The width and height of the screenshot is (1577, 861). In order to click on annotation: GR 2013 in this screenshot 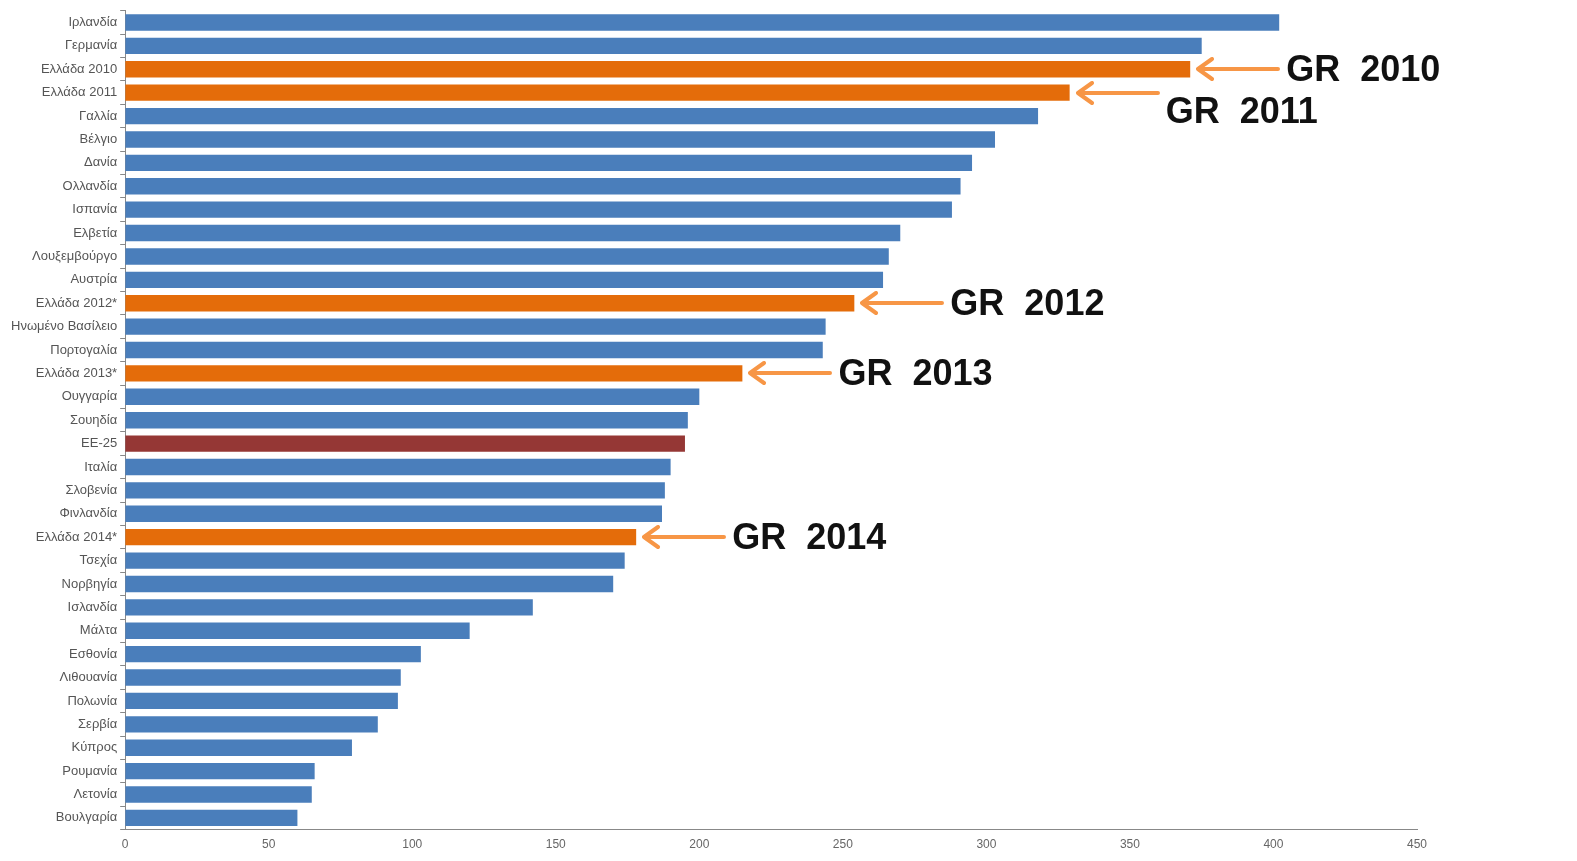, I will do `click(915, 373)`.